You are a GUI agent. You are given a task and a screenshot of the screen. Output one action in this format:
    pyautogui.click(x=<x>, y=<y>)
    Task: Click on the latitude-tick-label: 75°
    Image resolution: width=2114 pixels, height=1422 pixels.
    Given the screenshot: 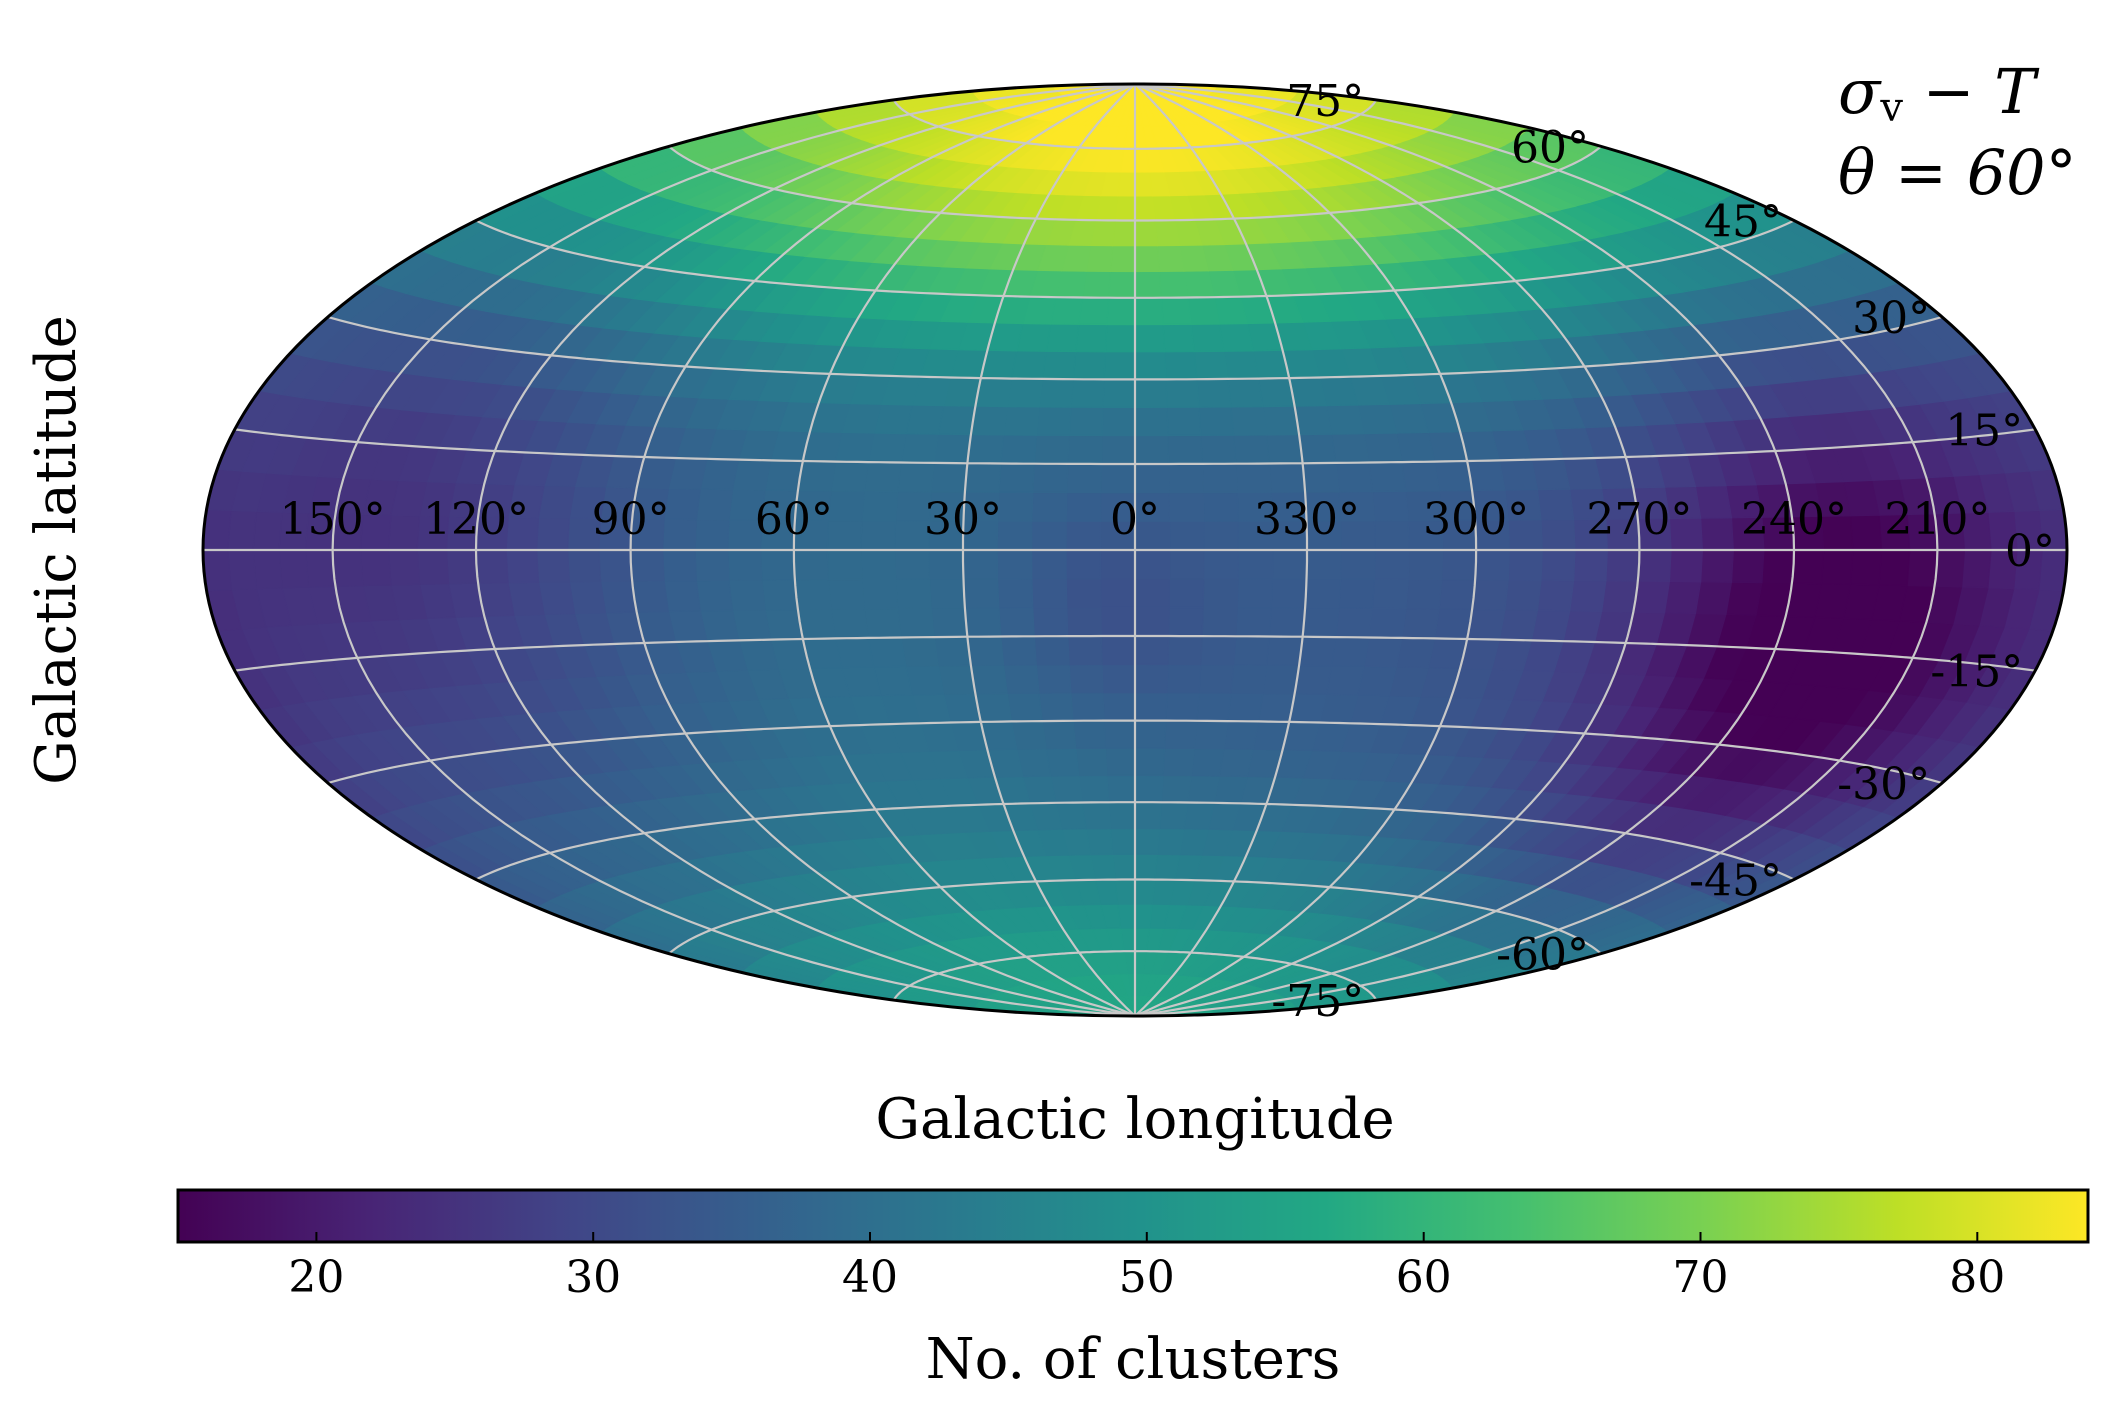 What is the action you would take?
    pyautogui.click(x=1325, y=101)
    